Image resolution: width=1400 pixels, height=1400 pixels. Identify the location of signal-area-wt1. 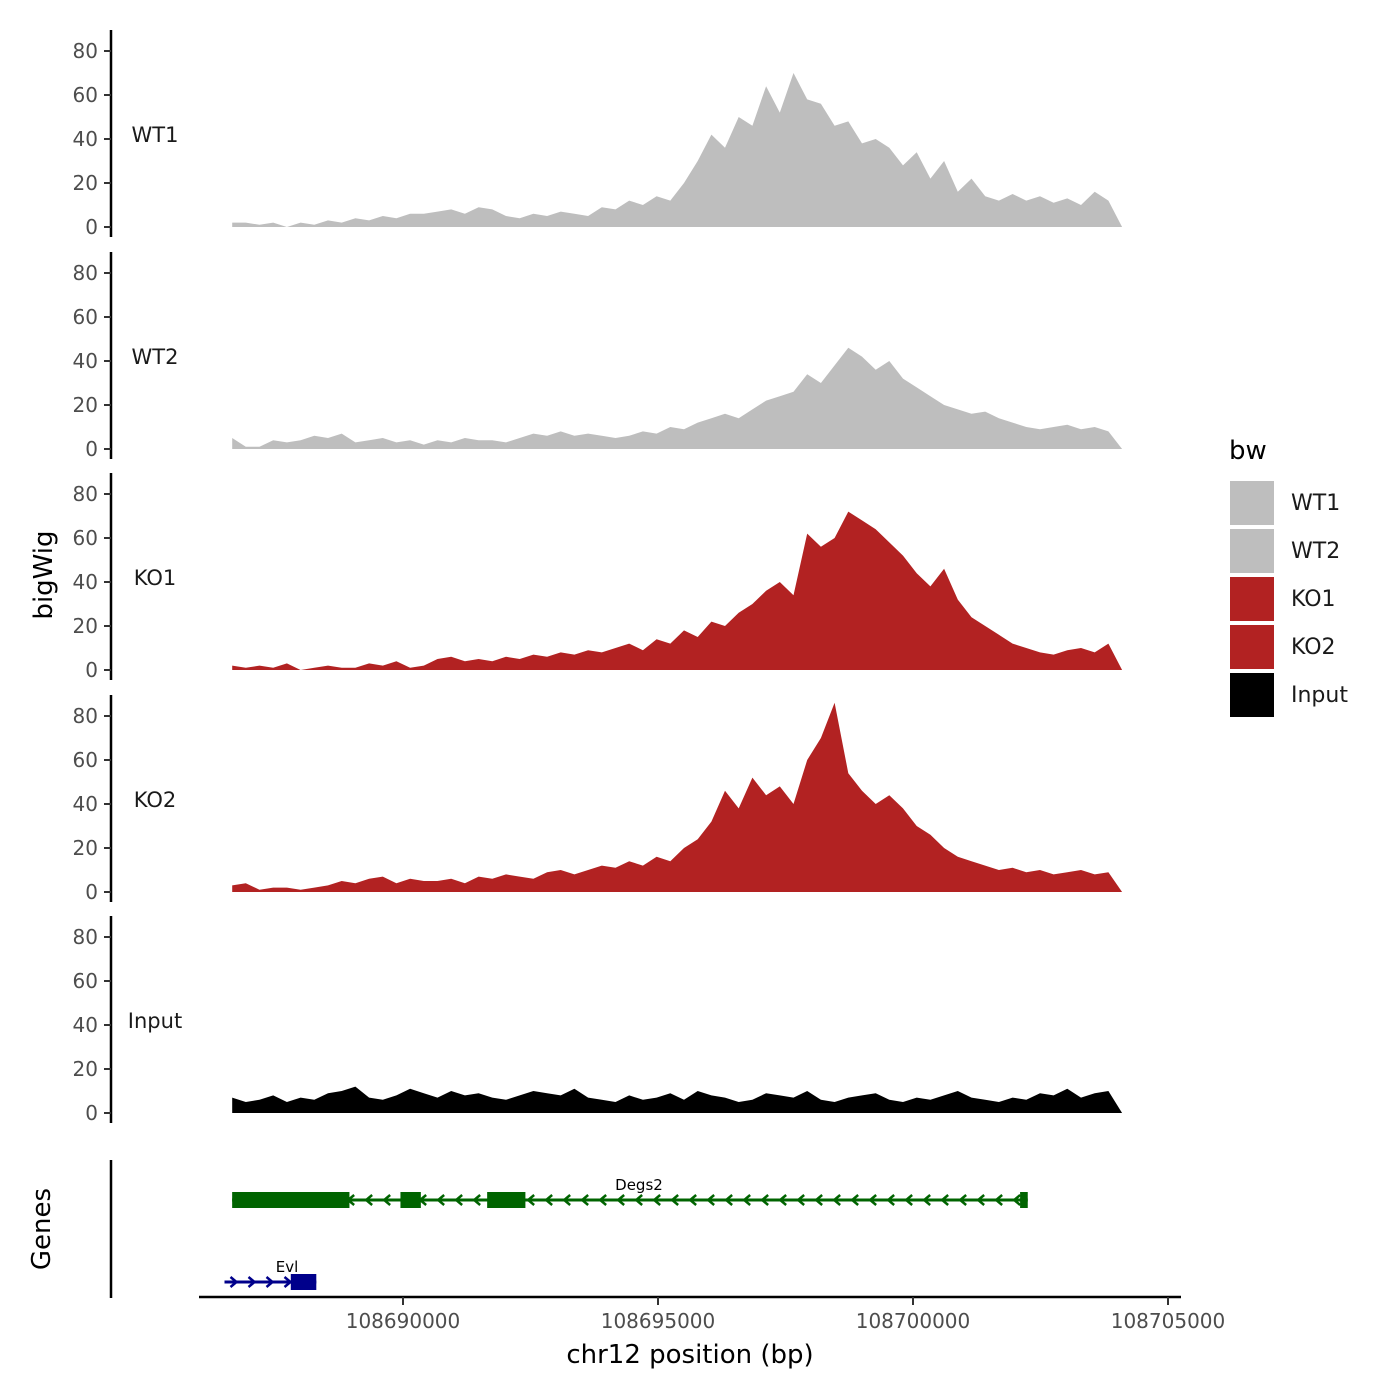
(677, 150).